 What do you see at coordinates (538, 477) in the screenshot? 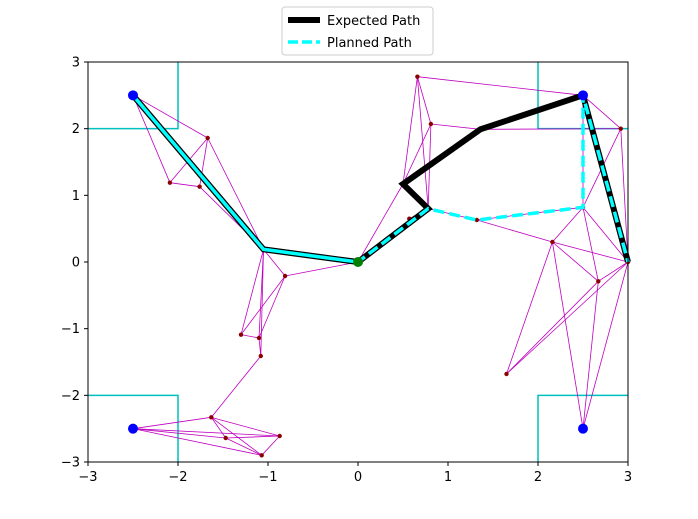
I see `x-tick-label: 2` at bounding box center [538, 477].